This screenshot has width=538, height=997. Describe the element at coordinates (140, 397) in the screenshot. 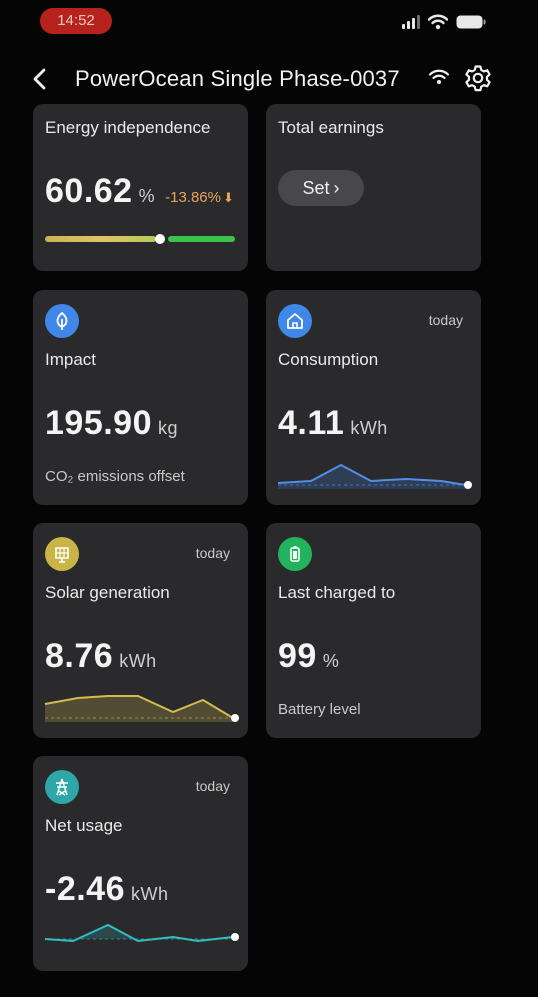

I see `impact-card: Impact 195.90 kg CO₂ emissions offset` at that location.